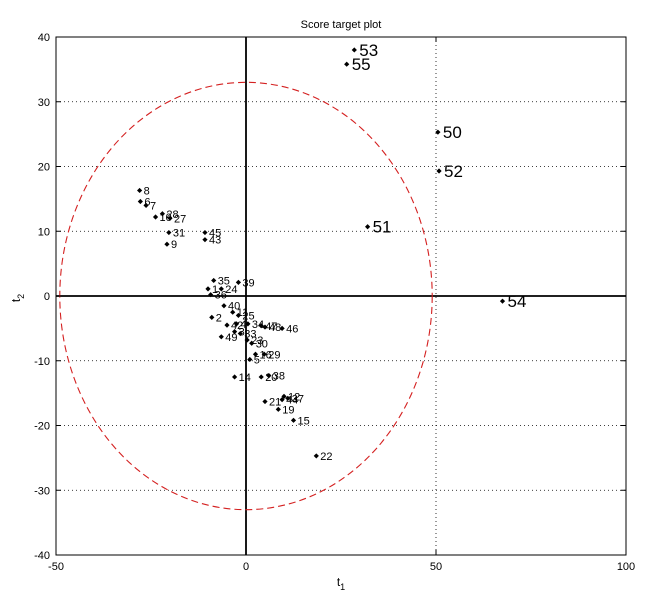 The width and height of the screenshot is (670, 599). Describe the element at coordinates (166, 218) in the screenshot. I see `data-point-label: 10` at that location.